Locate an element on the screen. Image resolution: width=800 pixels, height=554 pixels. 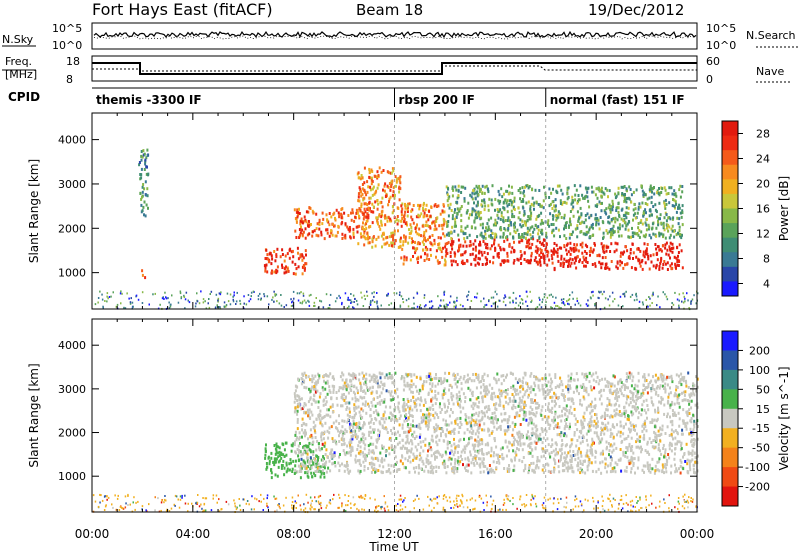
cpid-segment-label: rbsp 200 IF is located at coordinates (437, 100).